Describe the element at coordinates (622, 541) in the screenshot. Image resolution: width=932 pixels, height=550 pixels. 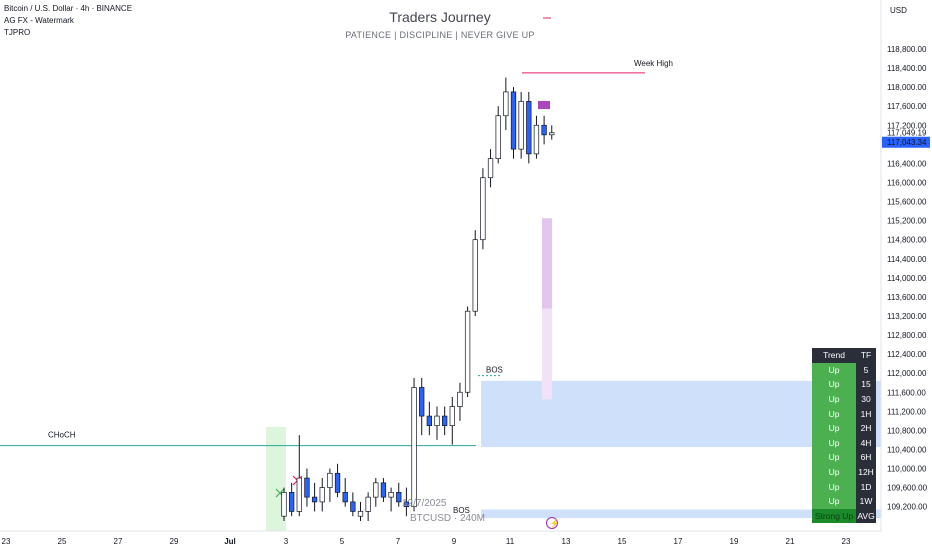
I see `x-tick-label: 15` at that location.